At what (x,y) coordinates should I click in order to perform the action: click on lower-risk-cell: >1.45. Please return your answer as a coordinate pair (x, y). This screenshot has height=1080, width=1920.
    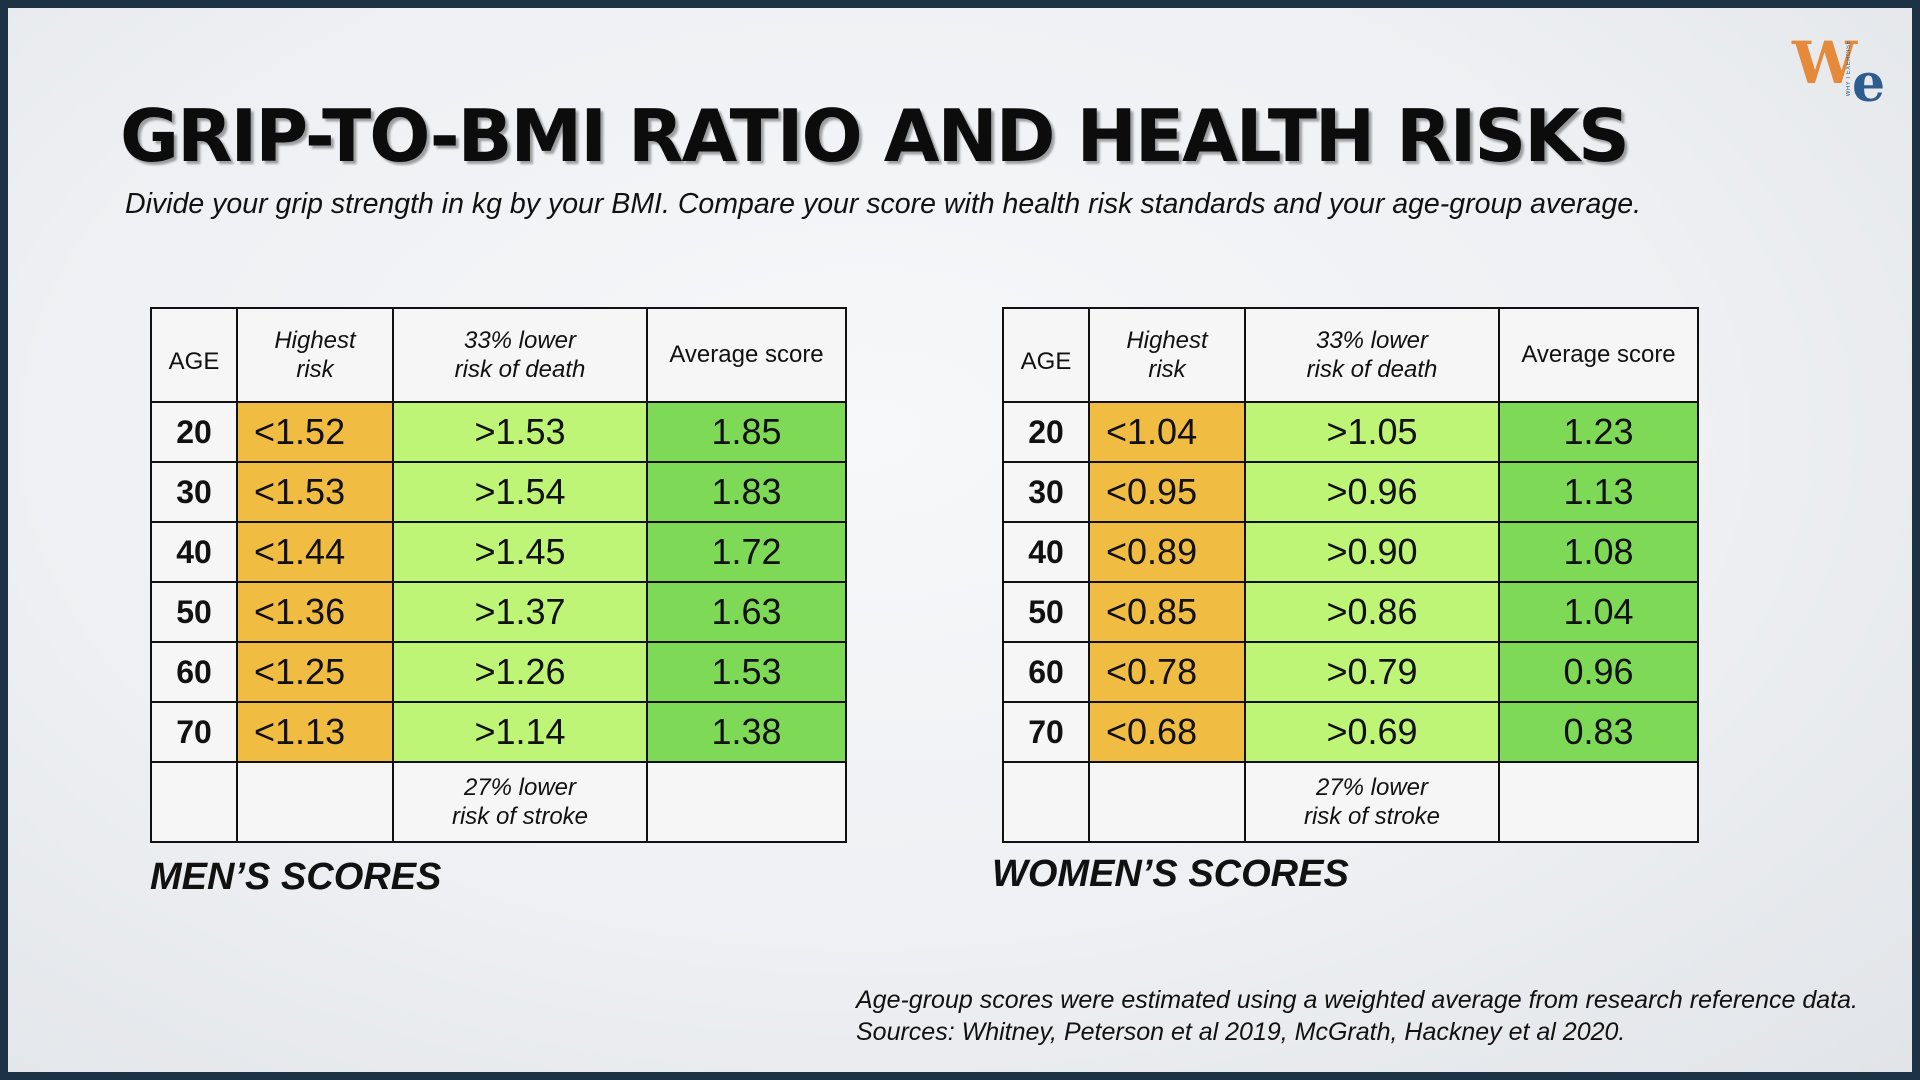
    Looking at the image, I should click on (520, 552).